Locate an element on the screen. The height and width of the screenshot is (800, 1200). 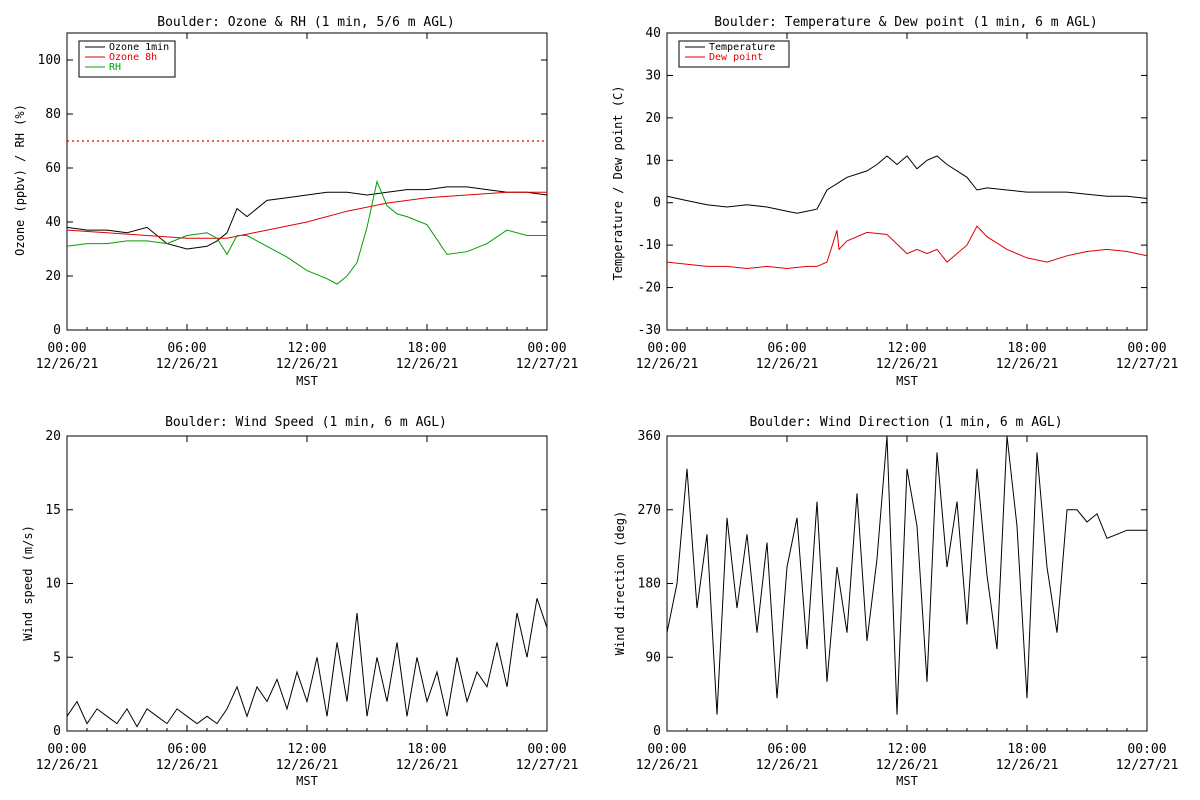
chart-title: Boulder: Wind Speed (1 min, 6 m AGL) is located at coordinates (306, 422).